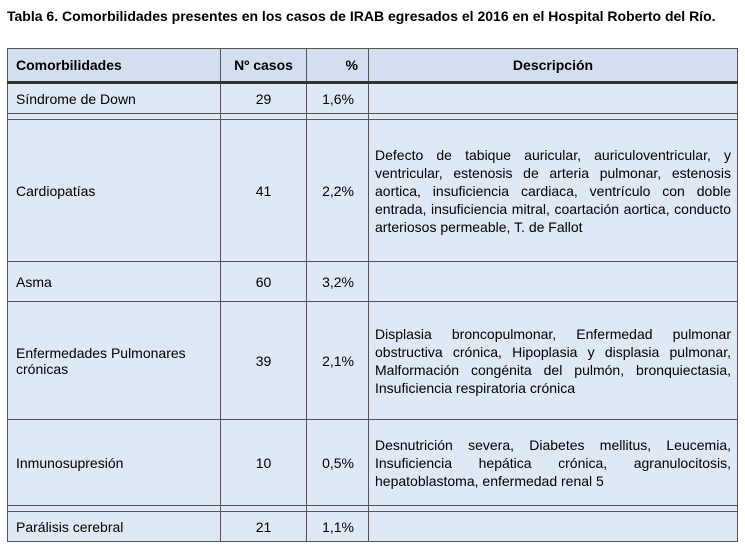 Image resolution: width=745 pixels, height=554 pixels. I want to click on header-row: Comorbilidades Nº casos % Descripción, so click(372, 65).